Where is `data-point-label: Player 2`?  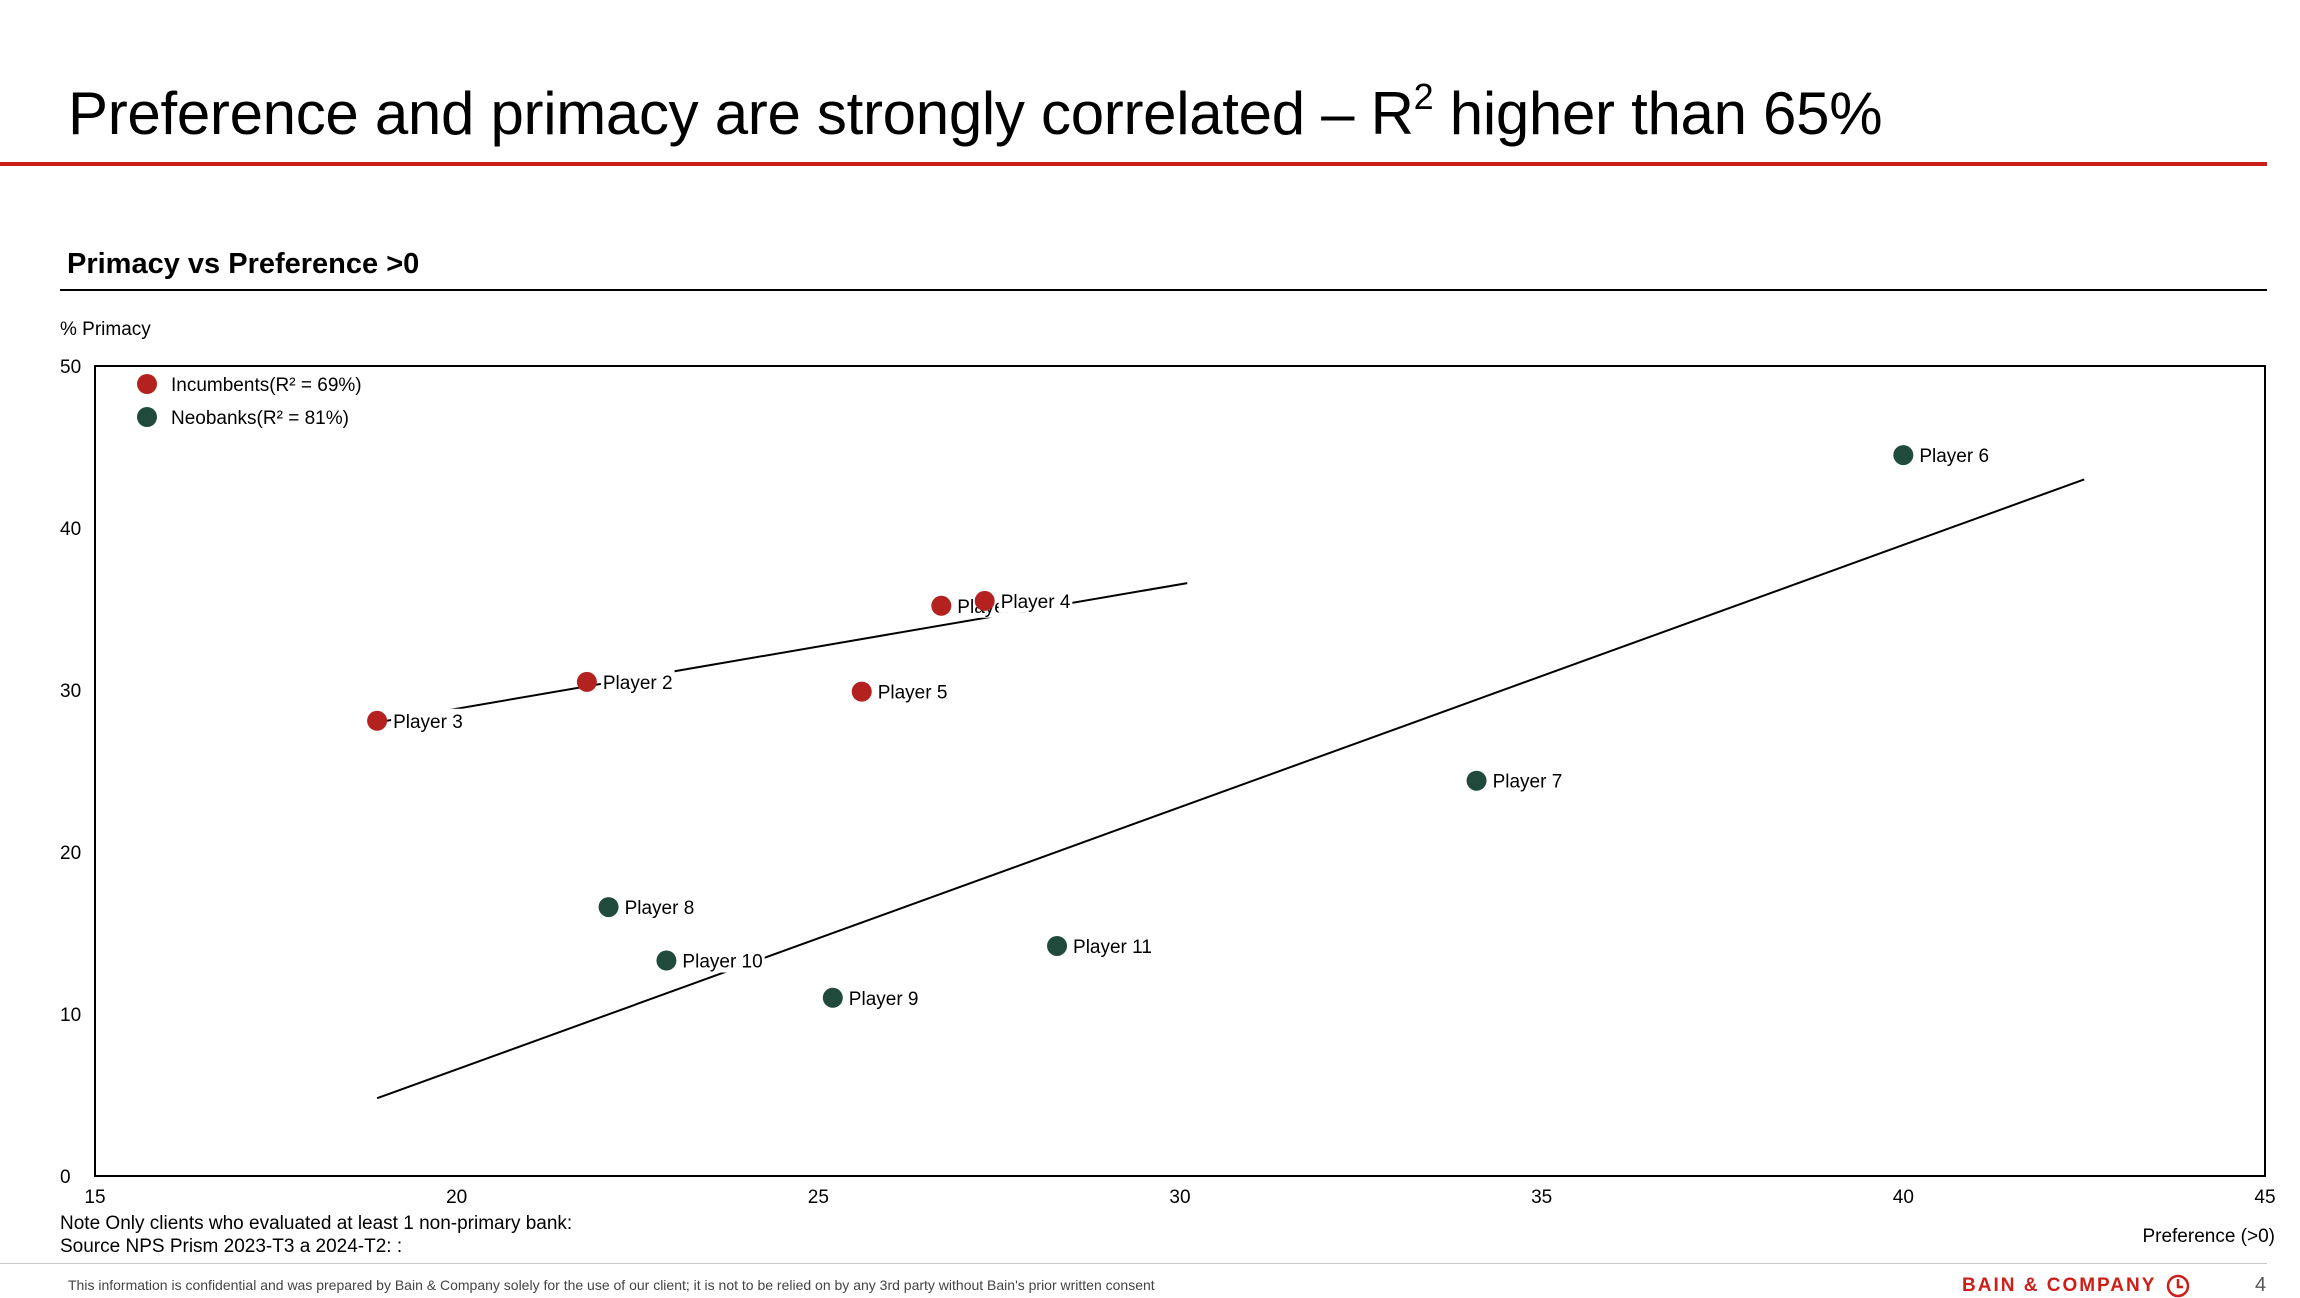
data-point-label: Player 2 is located at coordinates (638, 683).